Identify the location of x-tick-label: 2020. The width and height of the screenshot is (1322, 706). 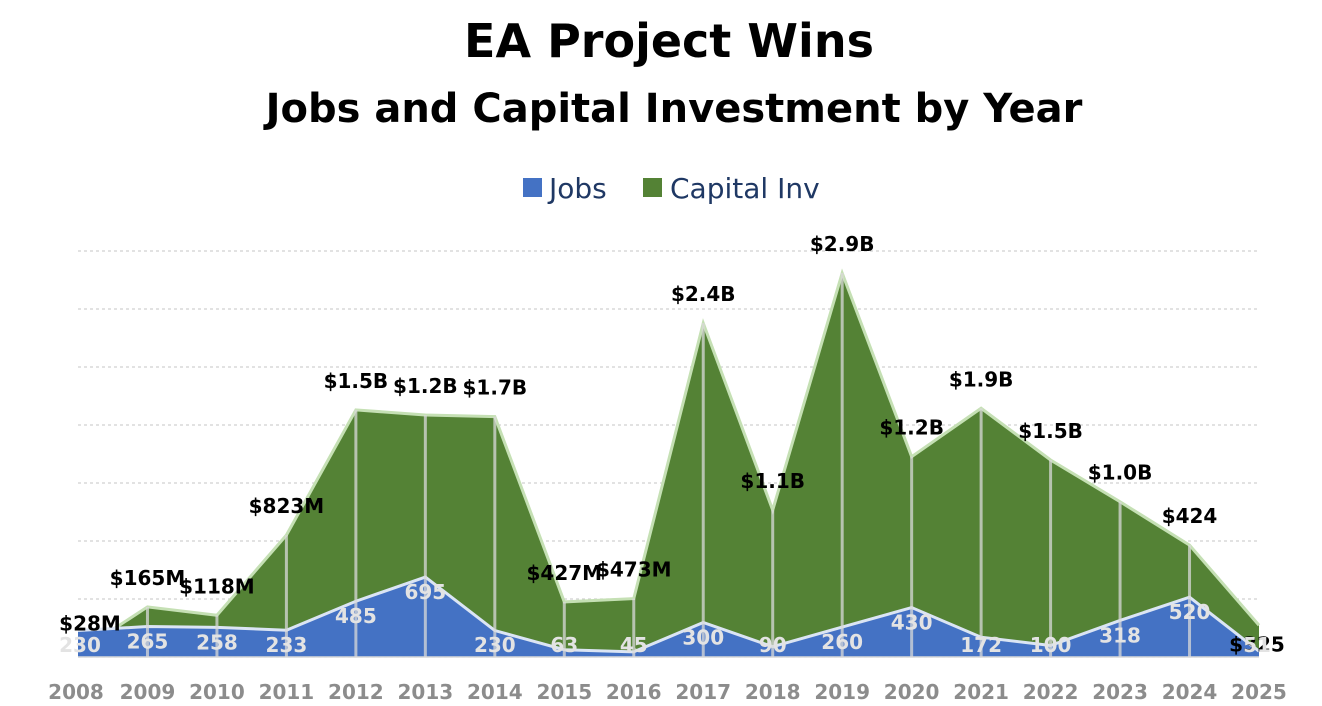
(912, 692).